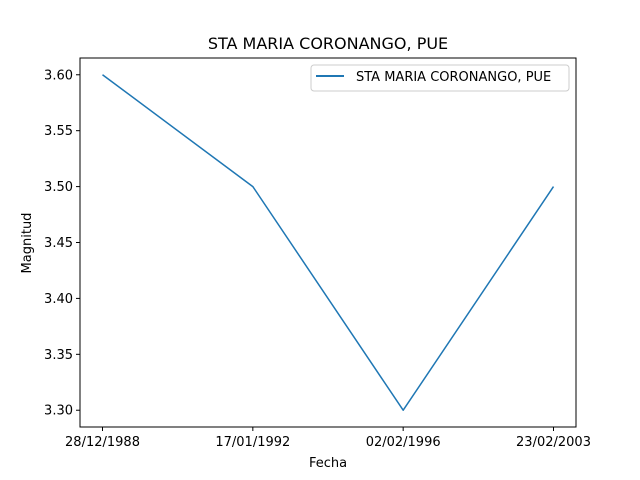  What do you see at coordinates (328, 43) in the screenshot?
I see `chart-title: STA MARIA CORONANGO, PUE` at bounding box center [328, 43].